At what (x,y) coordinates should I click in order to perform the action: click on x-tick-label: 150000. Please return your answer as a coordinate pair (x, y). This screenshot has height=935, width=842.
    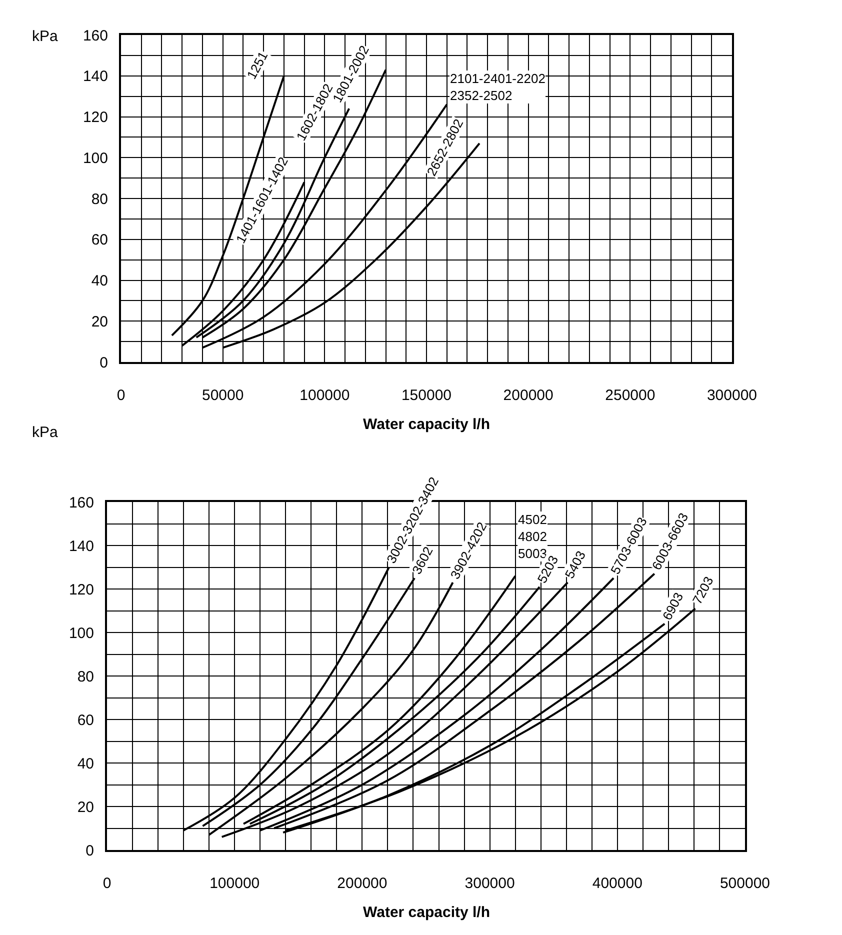
    Looking at the image, I should click on (426, 395).